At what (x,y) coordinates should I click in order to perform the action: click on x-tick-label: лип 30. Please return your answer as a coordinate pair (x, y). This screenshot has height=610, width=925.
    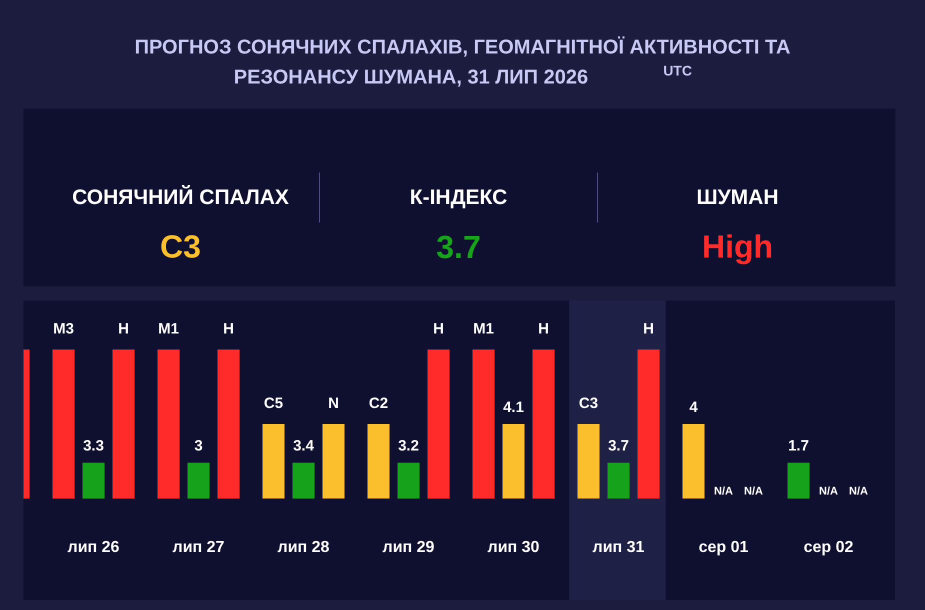
    Looking at the image, I should click on (514, 547).